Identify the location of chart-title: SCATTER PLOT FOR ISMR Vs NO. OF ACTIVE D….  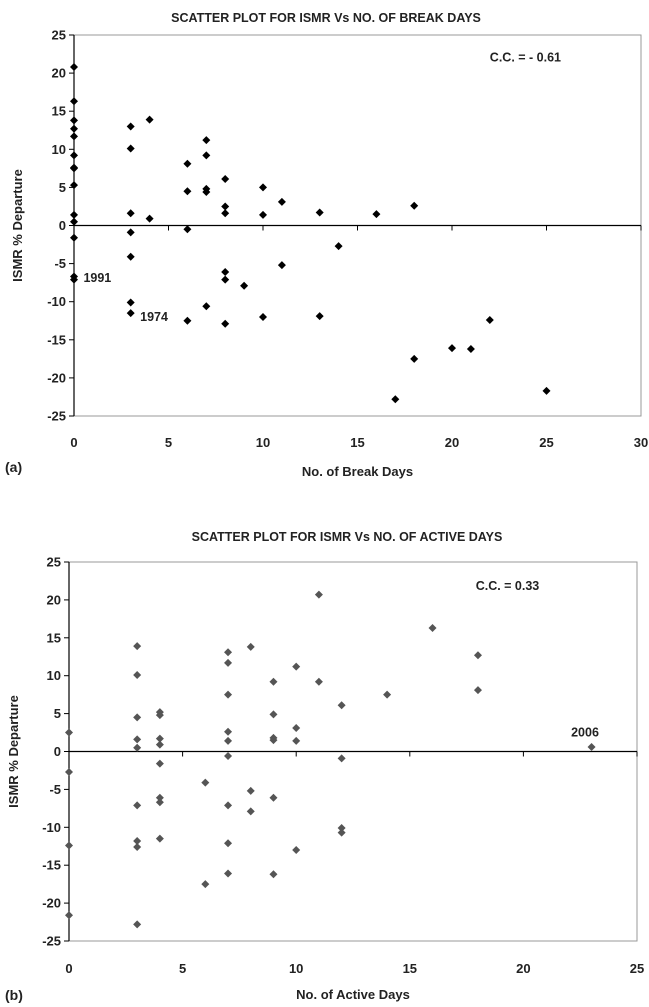
(347, 537).